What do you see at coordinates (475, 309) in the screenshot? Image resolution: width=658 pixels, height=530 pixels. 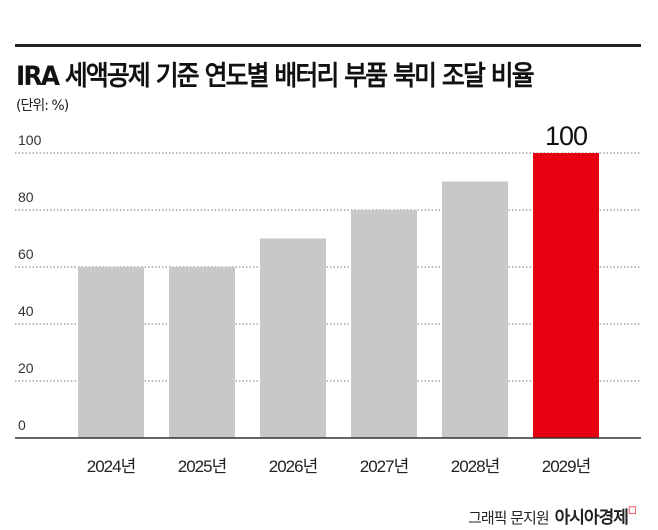 I see `bar-2028년` at bounding box center [475, 309].